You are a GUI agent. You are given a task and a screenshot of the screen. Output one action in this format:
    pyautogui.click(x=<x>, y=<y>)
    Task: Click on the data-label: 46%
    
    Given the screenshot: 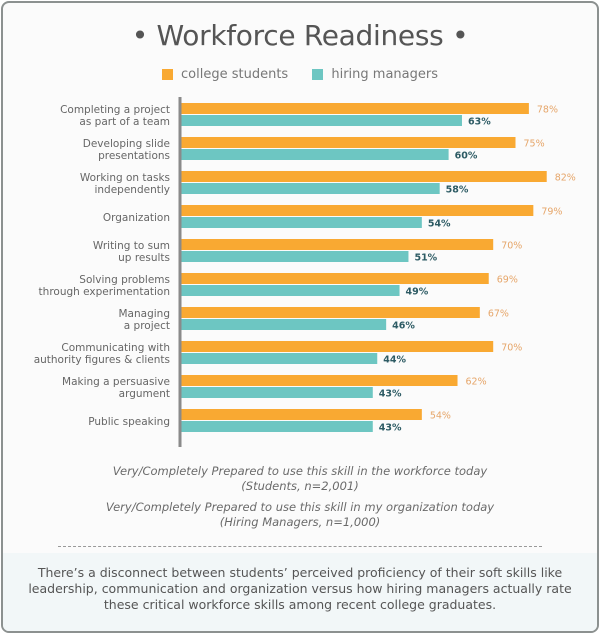 What is the action you would take?
    pyautogui.click(x=403, y=326)
    